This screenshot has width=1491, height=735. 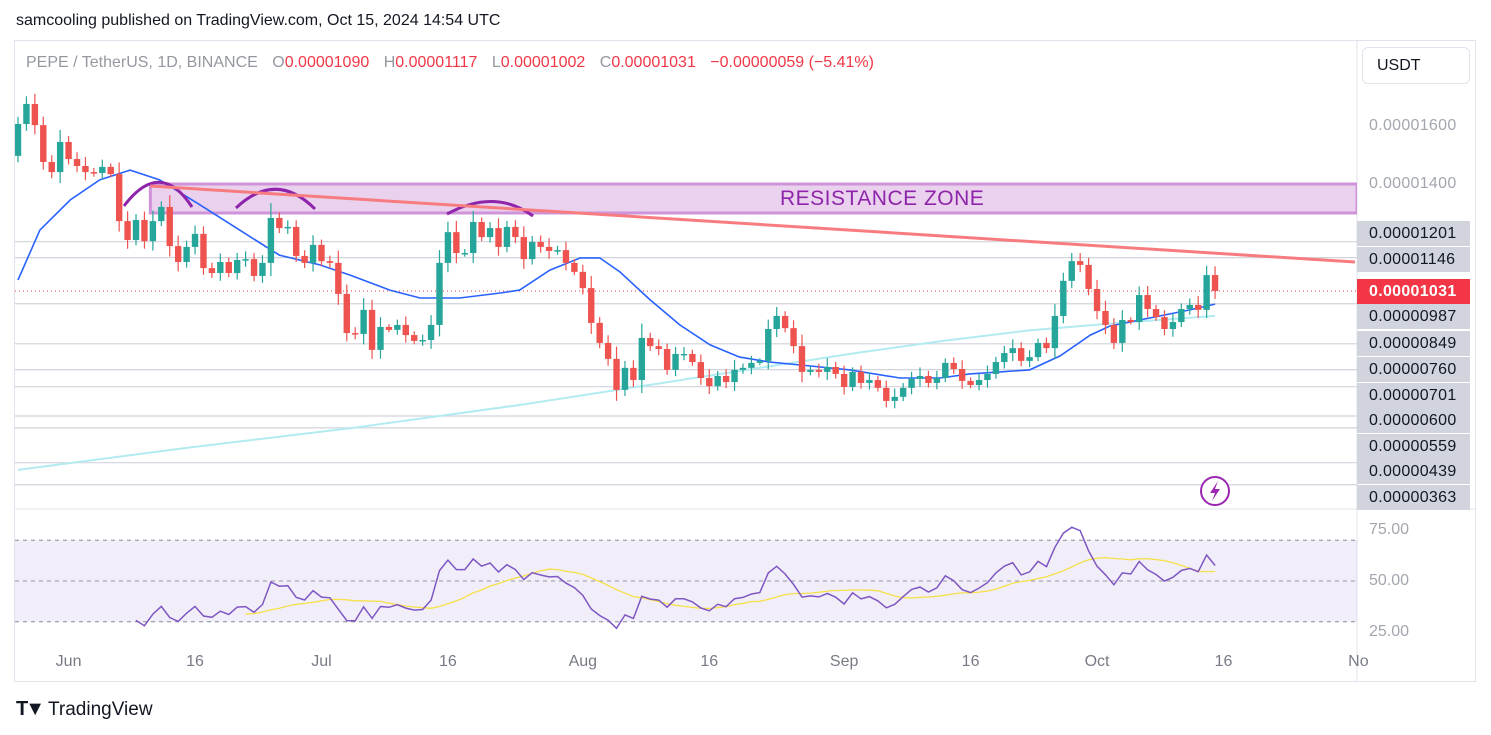 What do you see at coordinates (675, 578) in the screenshot?
I see `rsi-line` at bounding box center [675, 578].